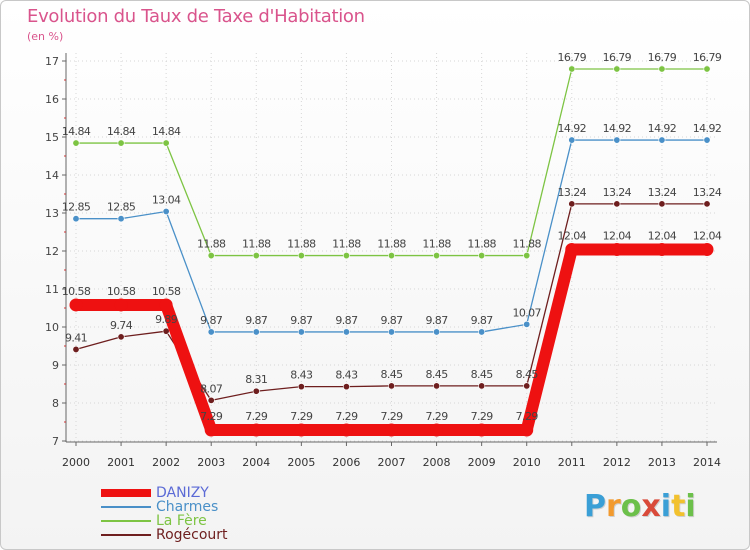  I want to click on y-tick-label: 13, so click(52, 213).